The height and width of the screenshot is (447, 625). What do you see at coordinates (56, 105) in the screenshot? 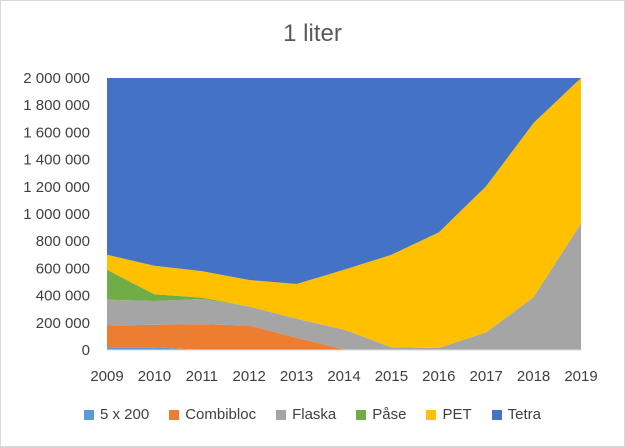
I see `y-tick-label: 1 800 000` at bounding box center [56, 105].